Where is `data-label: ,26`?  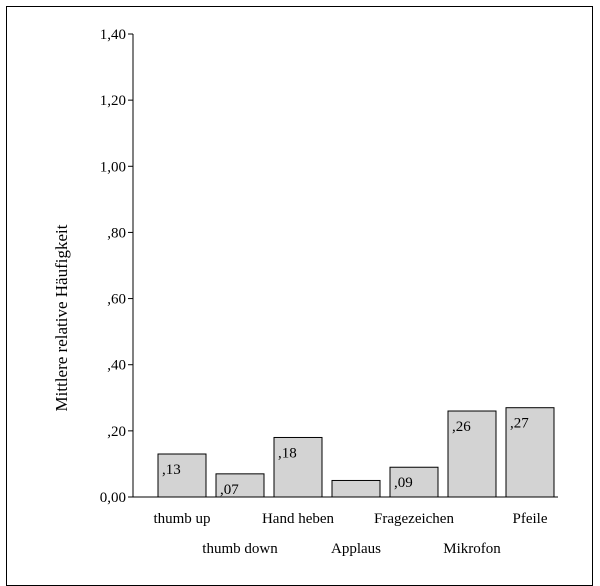
data-label: ,26 is located at coordinates (461, 427).